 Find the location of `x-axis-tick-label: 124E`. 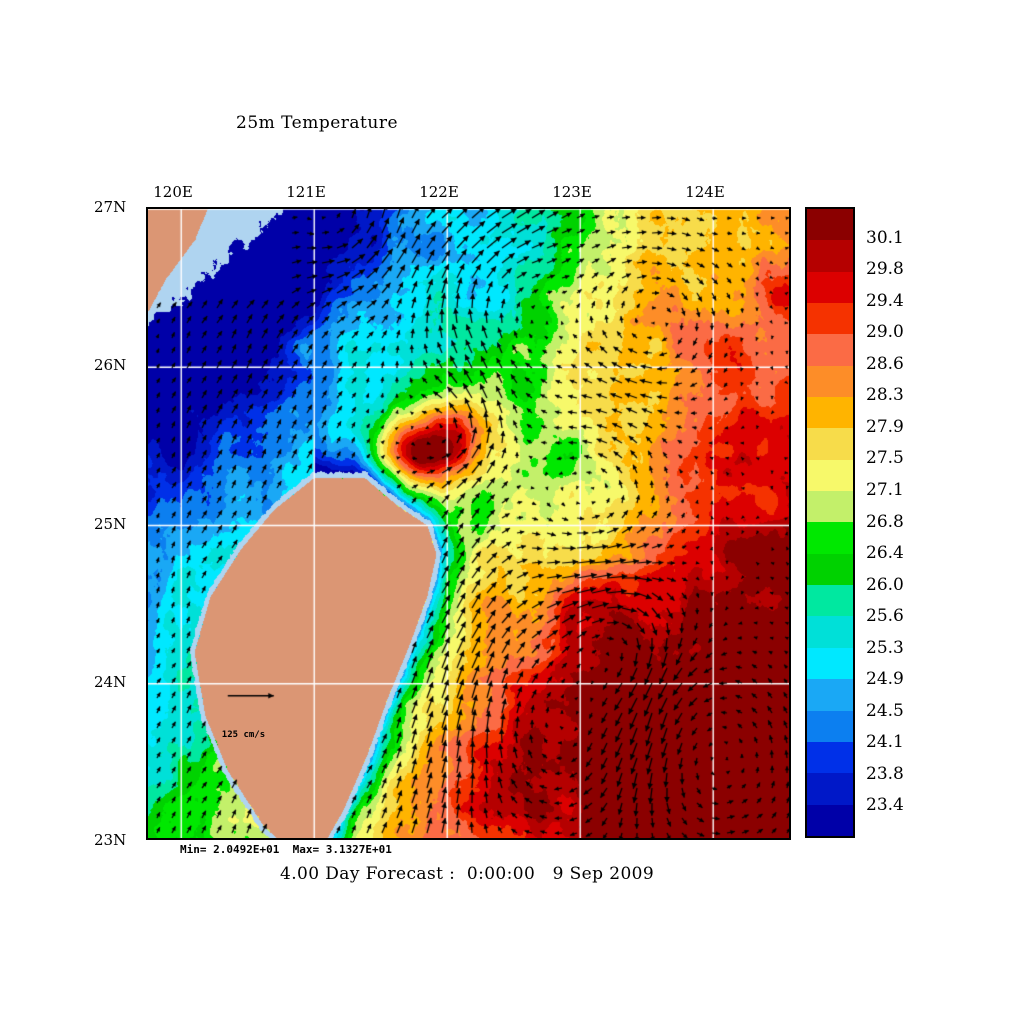

x-axis-tick-label: 124E is located at coordinates (705, 192).